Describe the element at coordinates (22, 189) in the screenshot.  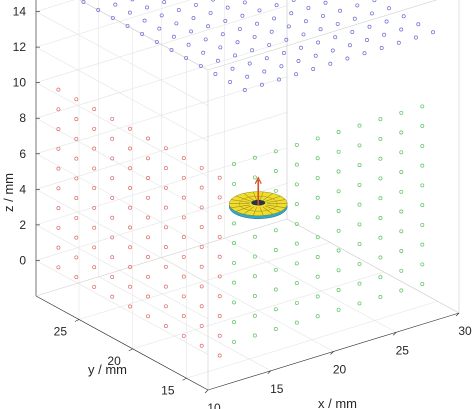
I see `z-tick-label: 4` at that location.